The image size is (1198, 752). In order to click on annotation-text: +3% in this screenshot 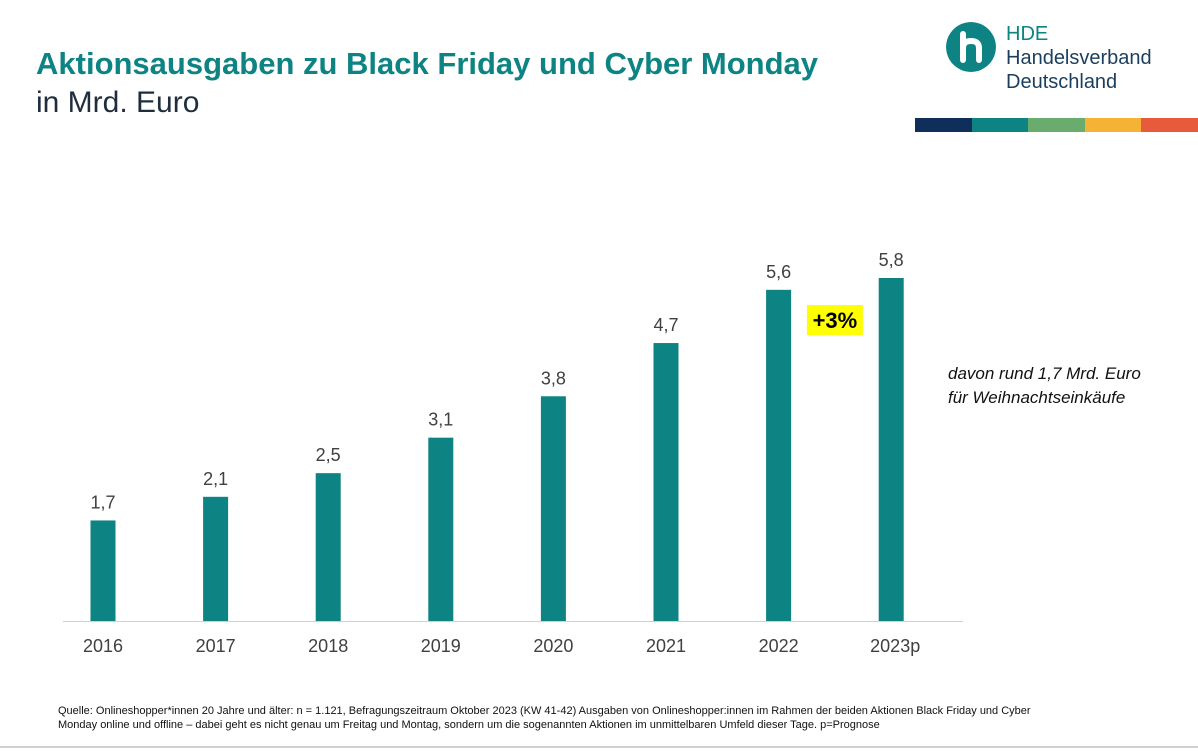, I will do `click(835, 320)`.